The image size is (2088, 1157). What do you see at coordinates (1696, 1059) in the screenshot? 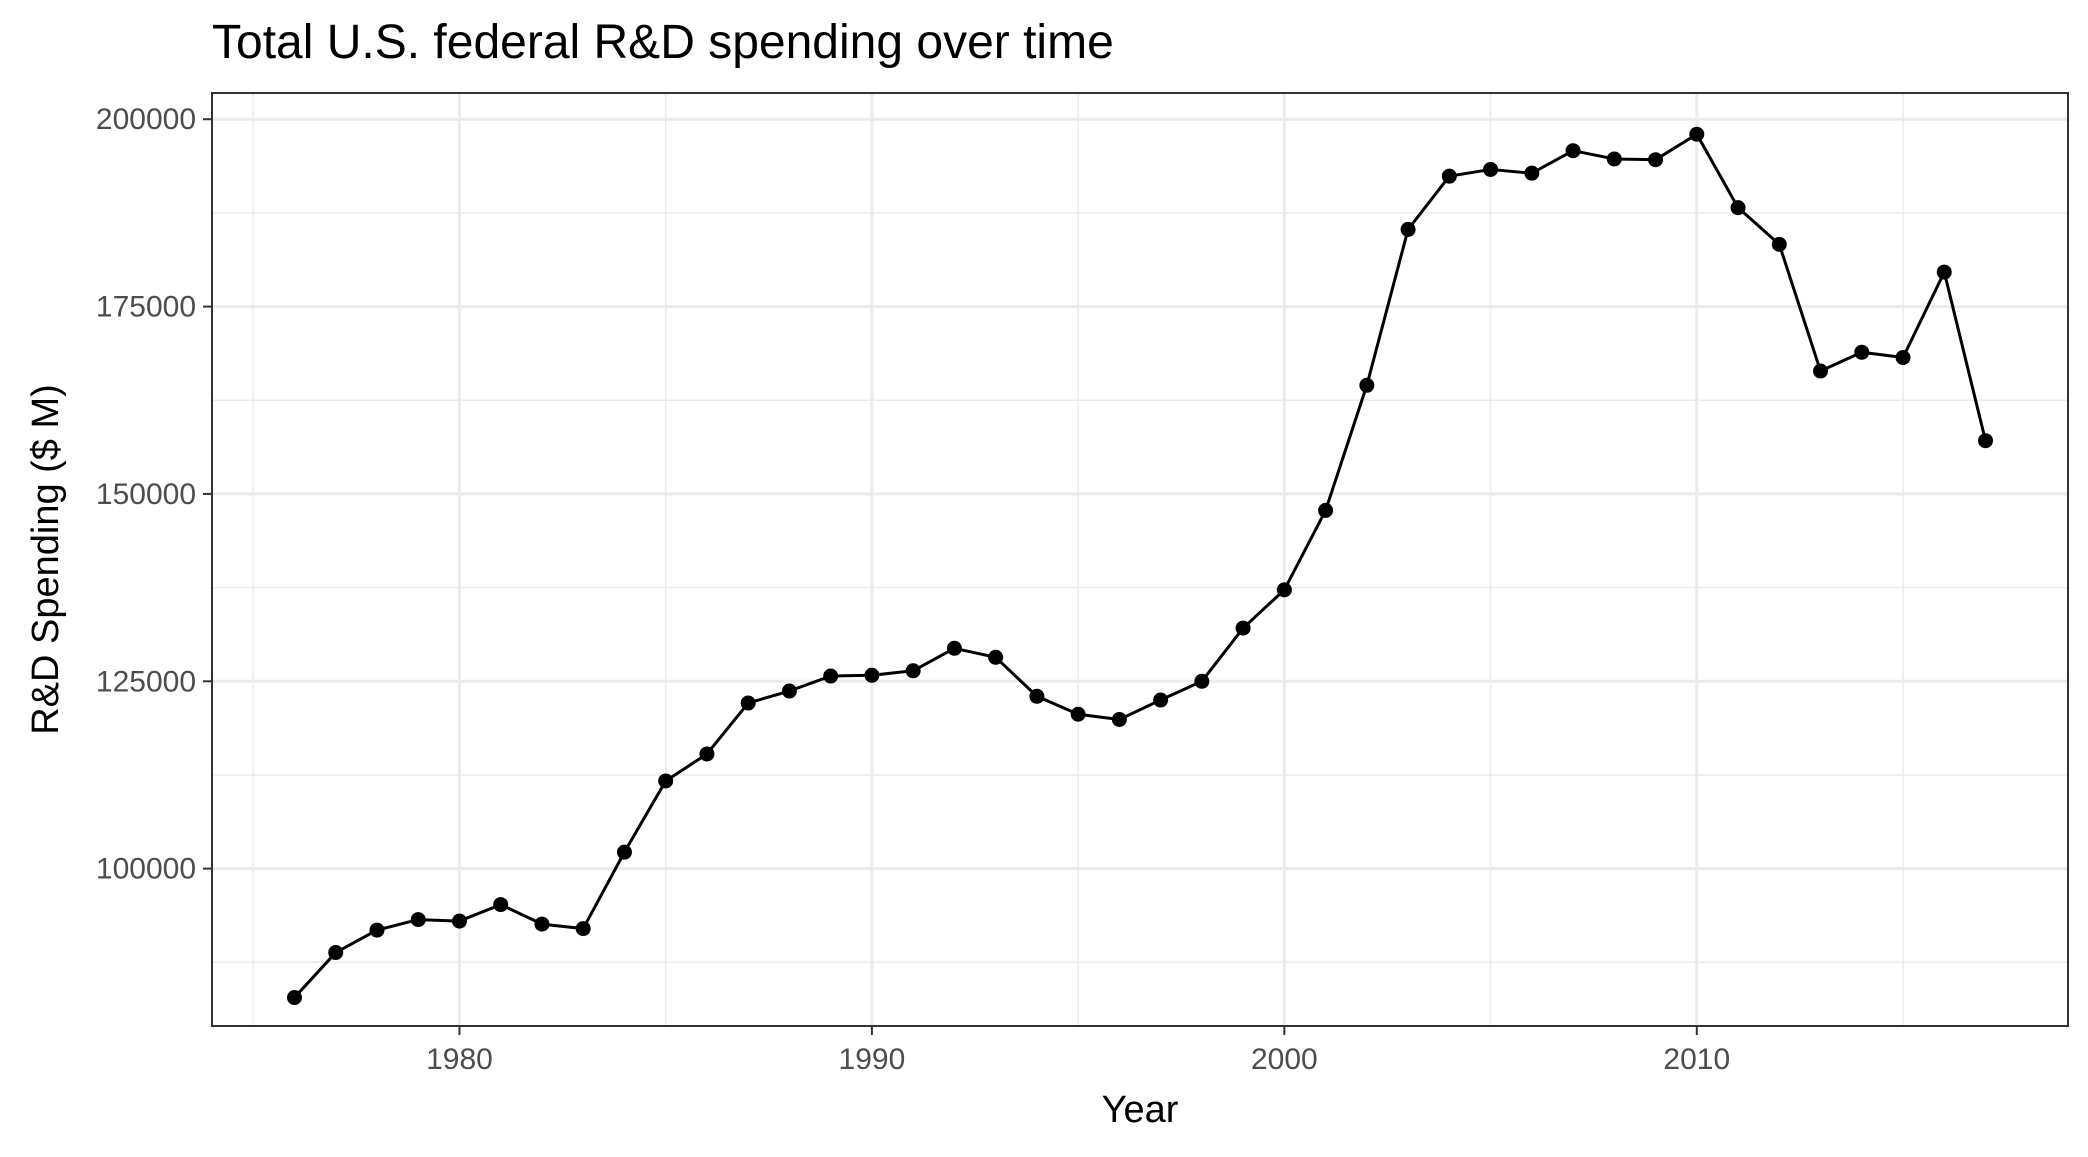
I see `x-tick-label: 2010` at bounding box center [1696, 1059].